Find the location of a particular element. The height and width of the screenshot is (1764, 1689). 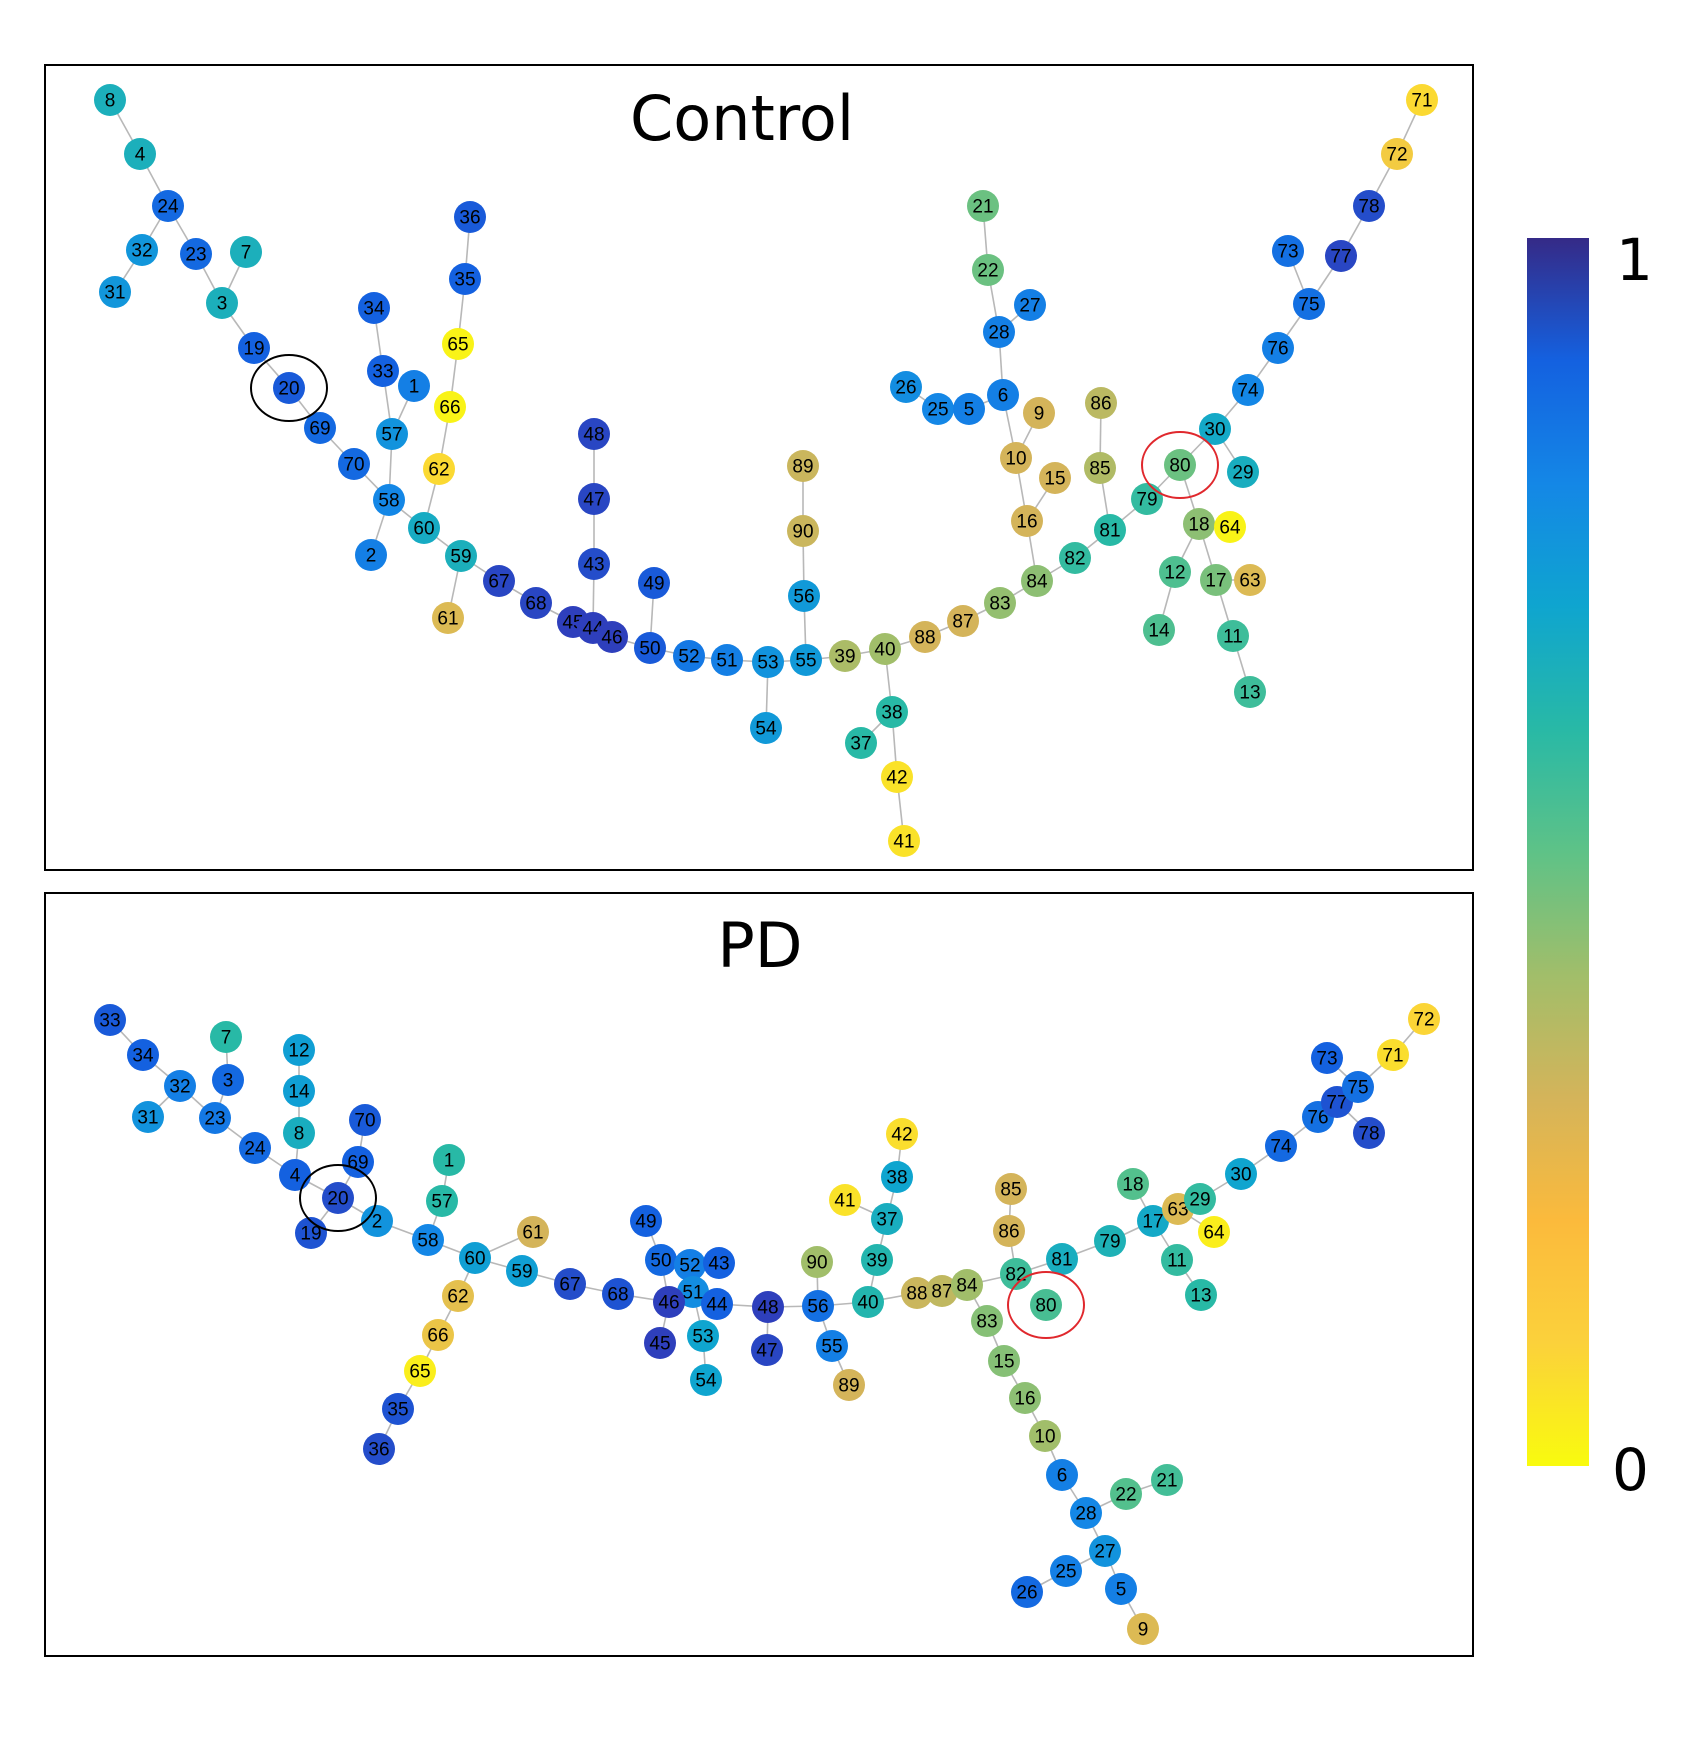

node-88: 88 is located at coordinates (917, 1293).